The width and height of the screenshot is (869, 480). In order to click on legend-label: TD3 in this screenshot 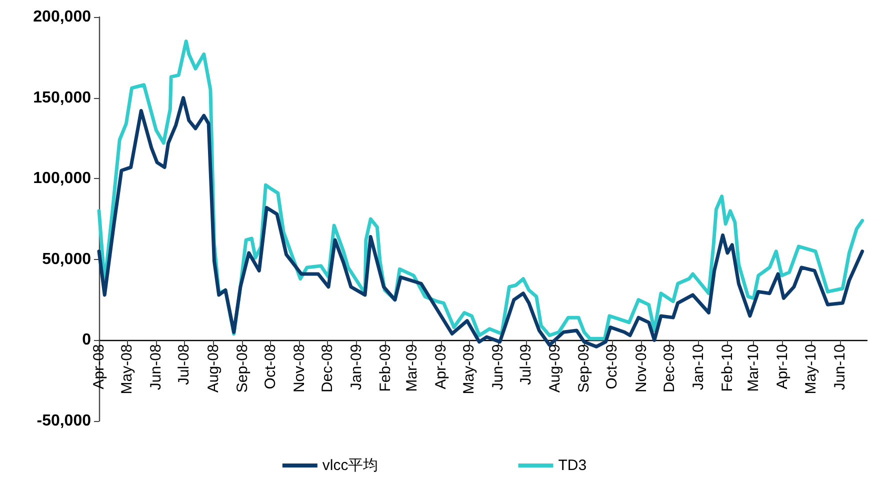, I will do `click(572, 465)`.